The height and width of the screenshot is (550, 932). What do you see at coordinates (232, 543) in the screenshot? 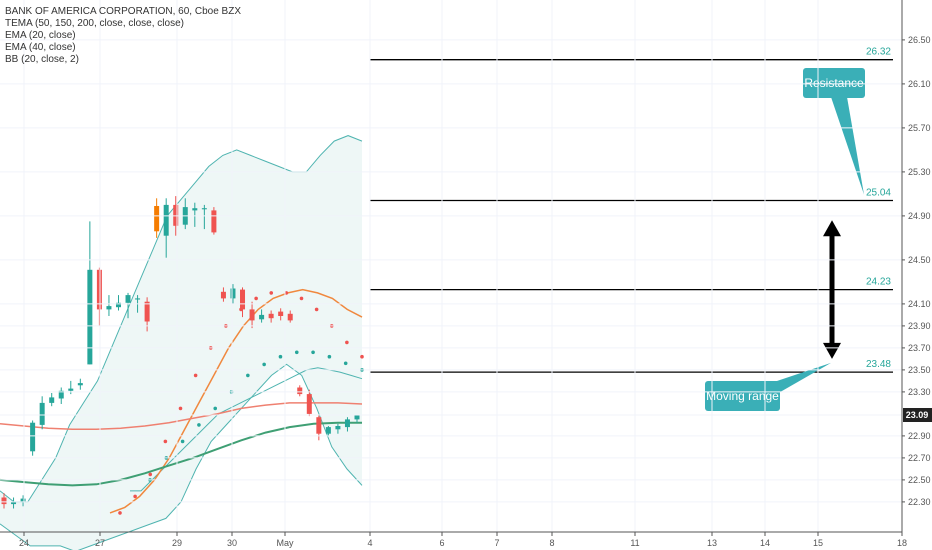
I see `x-tick-label: 30` at bounding box center [232, 543].